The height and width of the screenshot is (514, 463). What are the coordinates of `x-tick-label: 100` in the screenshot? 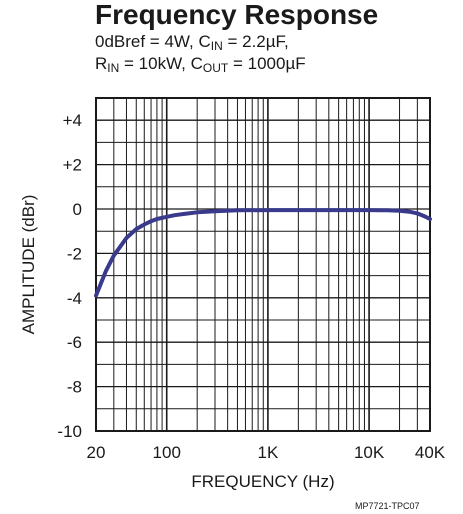 It's located at (167, 452).